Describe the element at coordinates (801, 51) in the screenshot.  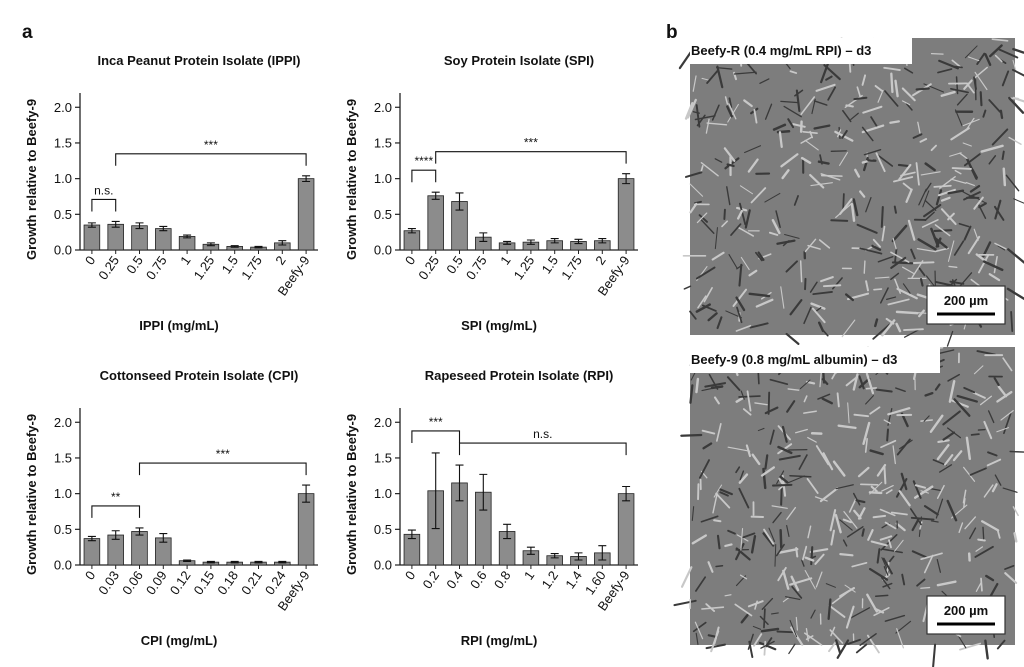
I see `caption-box` at that location.